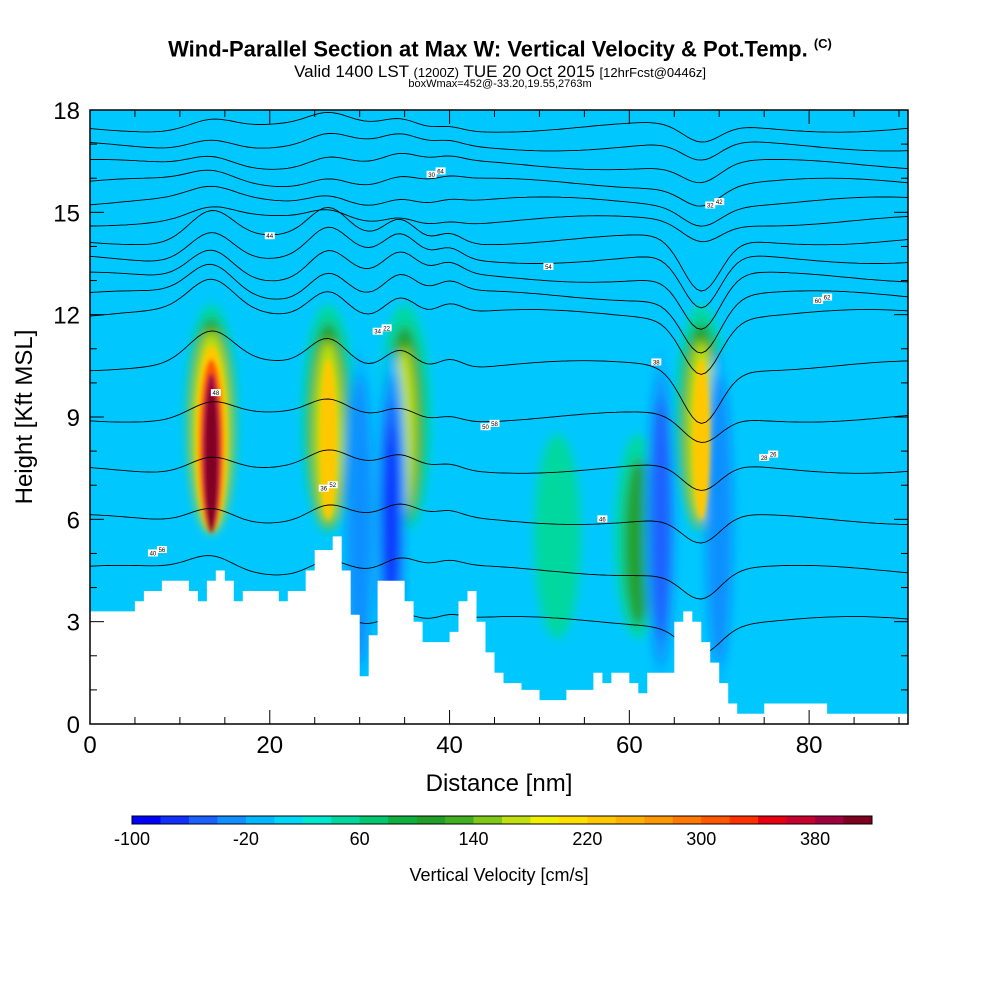  I want to click on x-tick-label: 40, so click(449, 745).